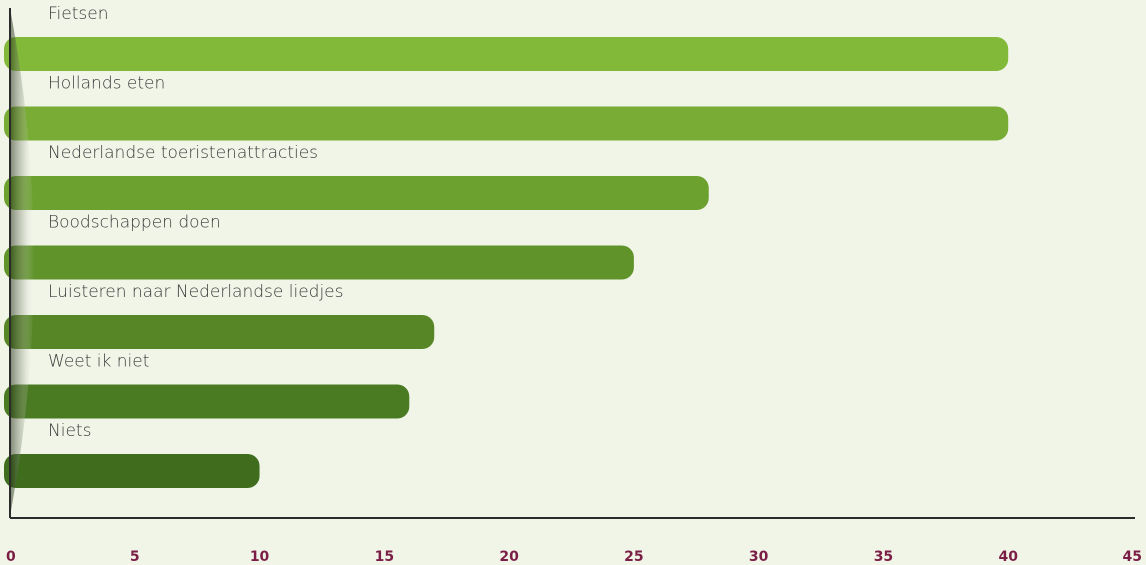 Image resolution: width=1146 pixels, height=565 pixels. What do you see at coordinates (98, 362) in the screenshot?
I see `category-label: Weet ik niet` at bounding box center [98, 362].